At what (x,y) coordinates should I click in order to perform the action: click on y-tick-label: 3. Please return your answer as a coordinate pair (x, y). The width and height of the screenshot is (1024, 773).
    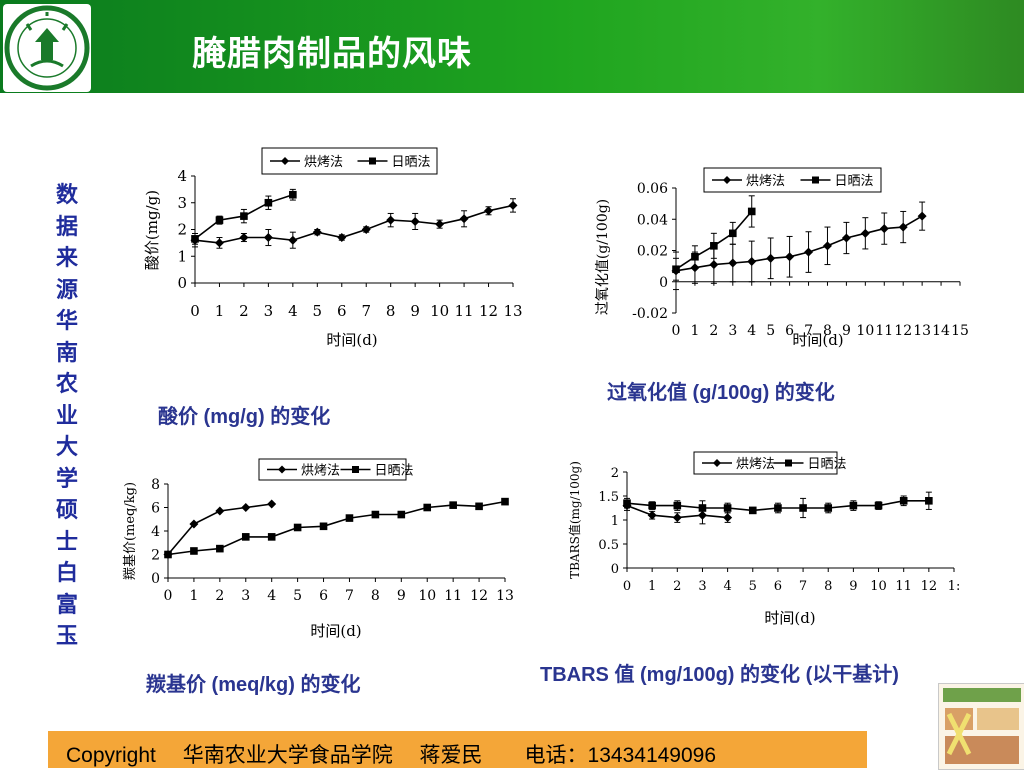
    Looking at the image, I should click on (182, 203).